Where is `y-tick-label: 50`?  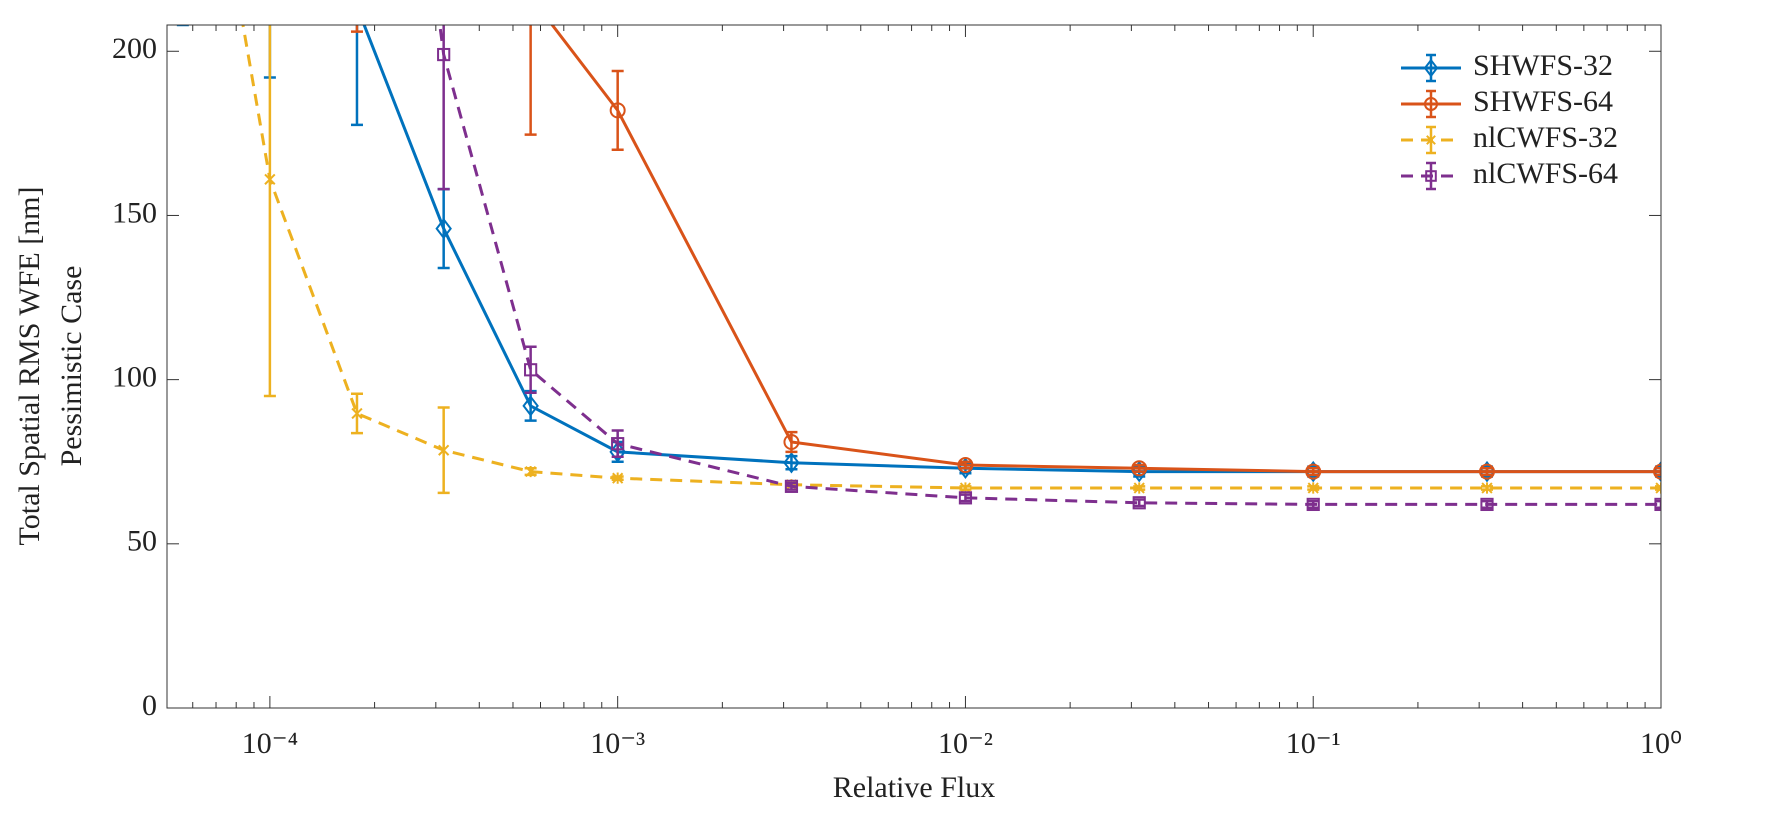
y-tick-label: 50 is located at coordinates (142, 541).